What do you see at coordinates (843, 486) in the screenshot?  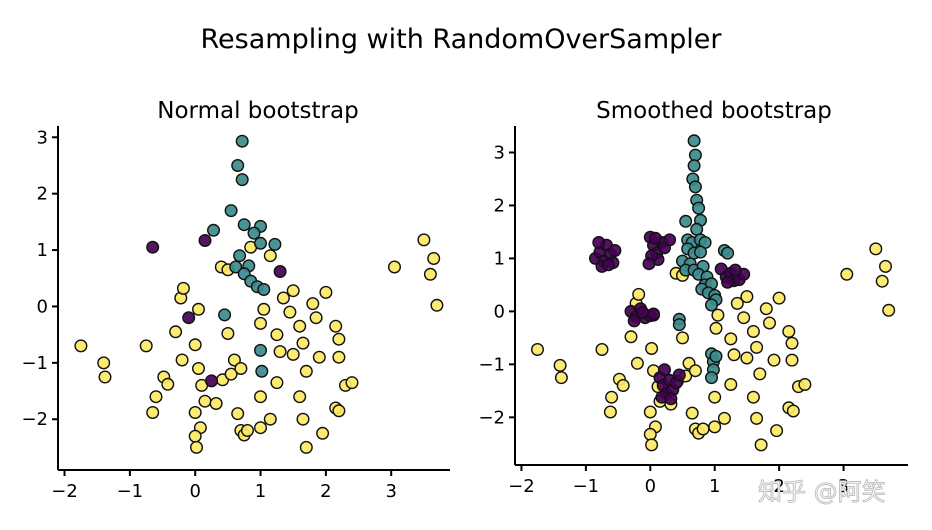 I see `x-tick-label: 3` at bounding box center [843, 486].